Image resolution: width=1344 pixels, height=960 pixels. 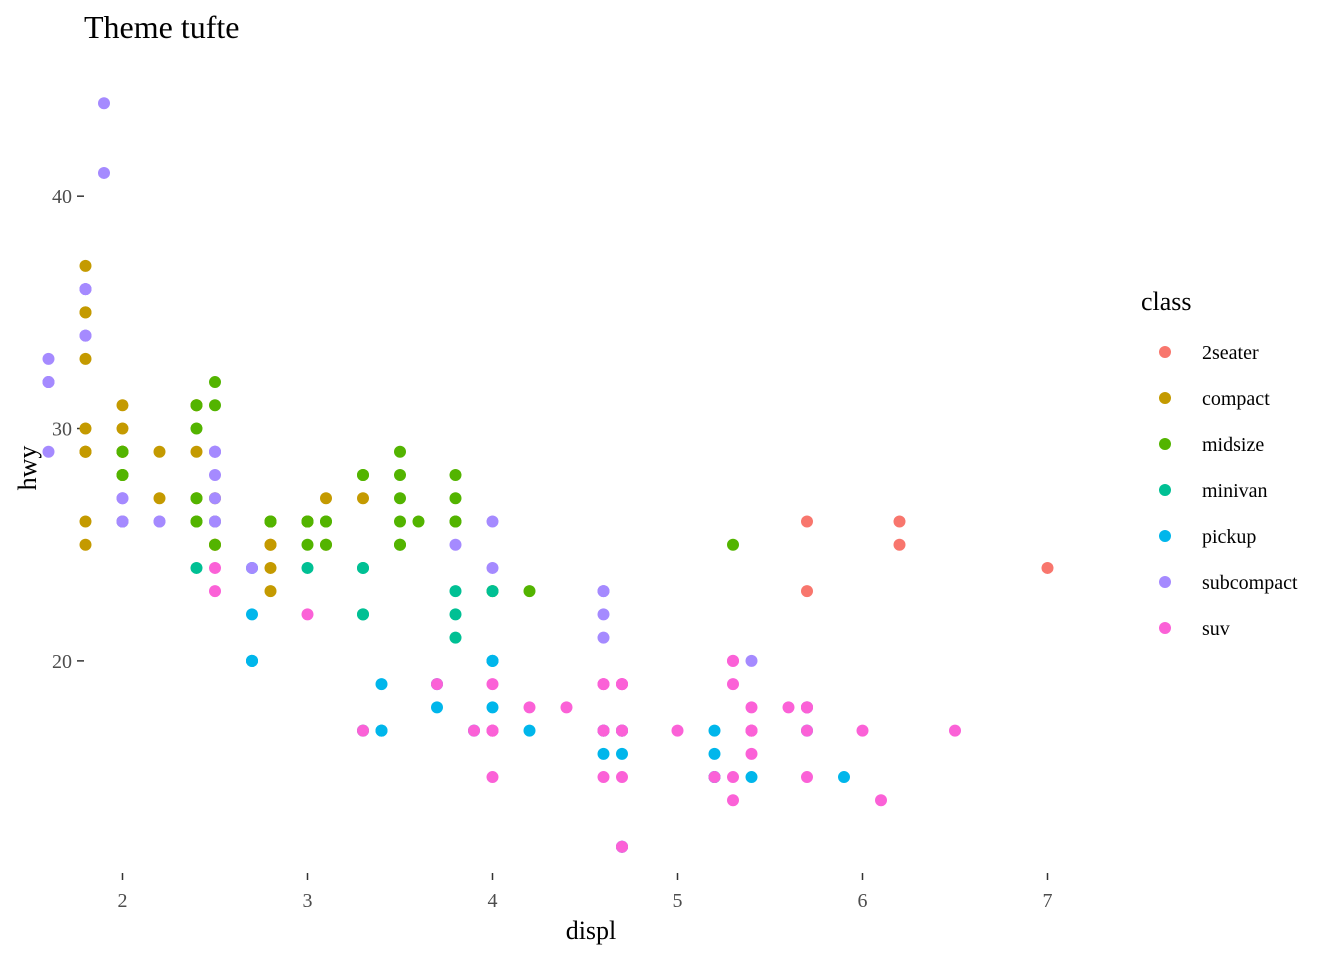 What do you see at coordinates (1165, 628) in the screenshot?
I see `legend-key-suv` at bounding box center [1165, 628].